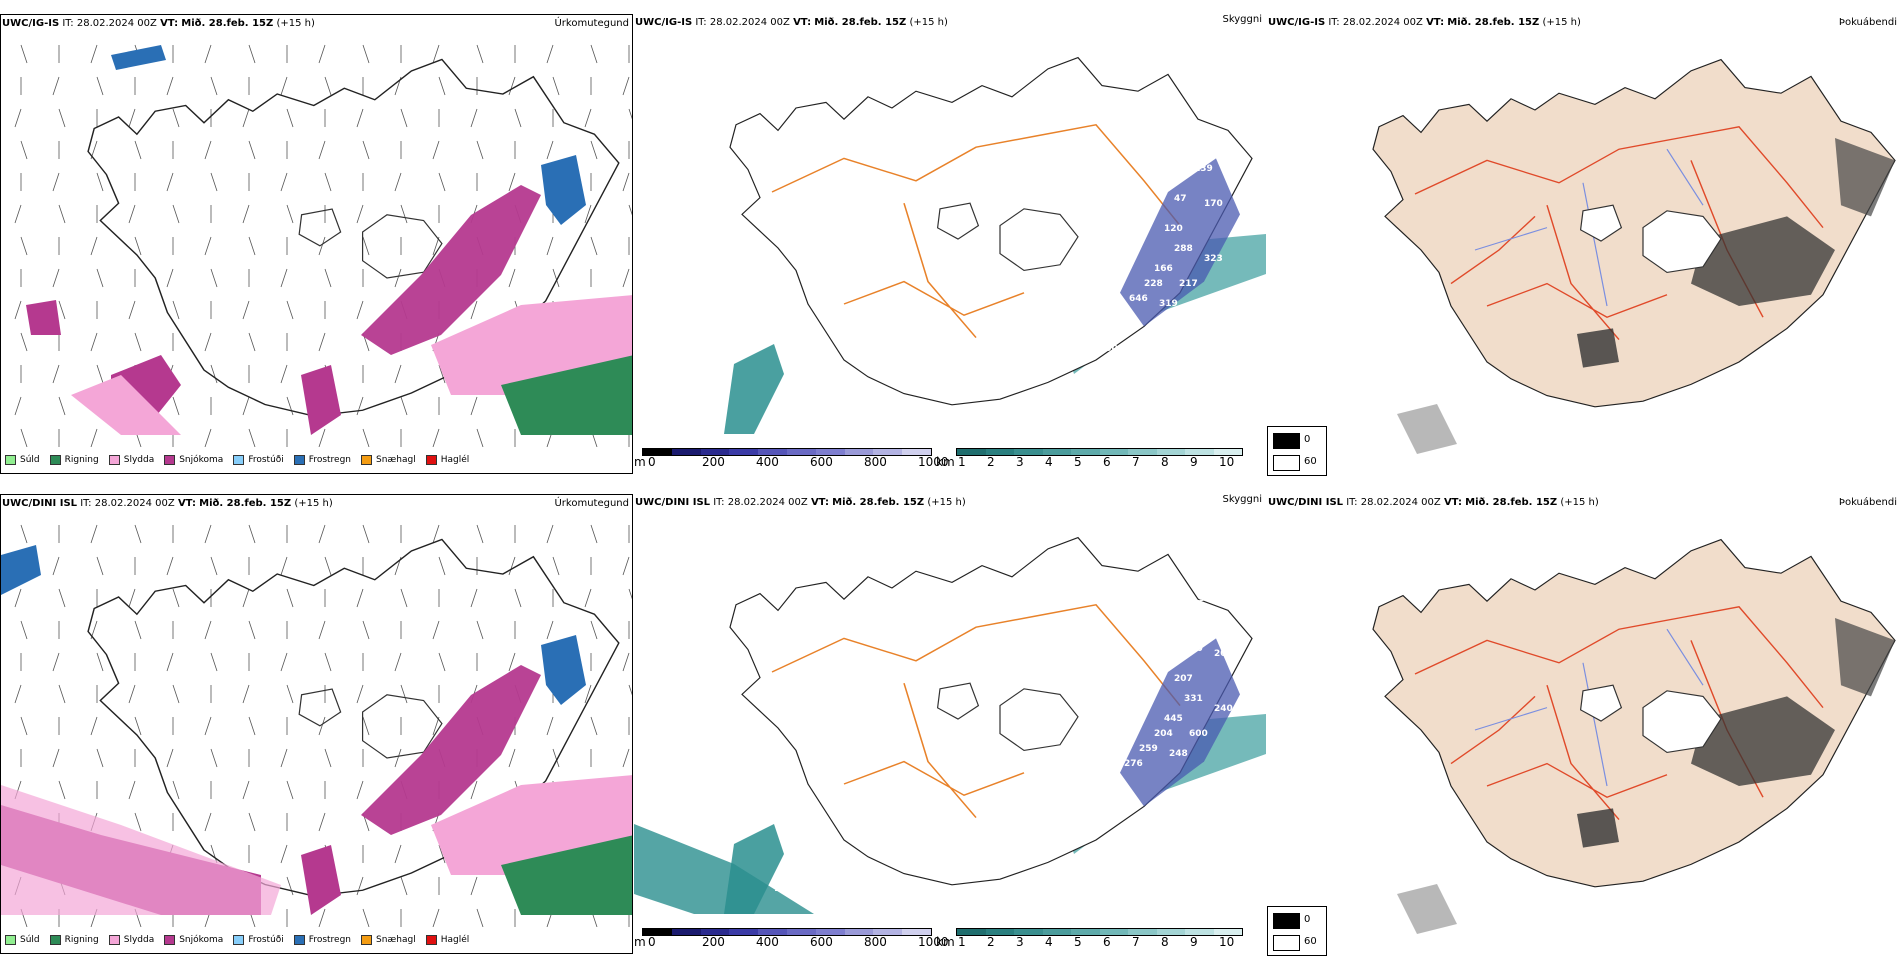  Describe the element at coordinates (821, 942) in the screenshot. I see `colorbar-tick: 600` at that location.